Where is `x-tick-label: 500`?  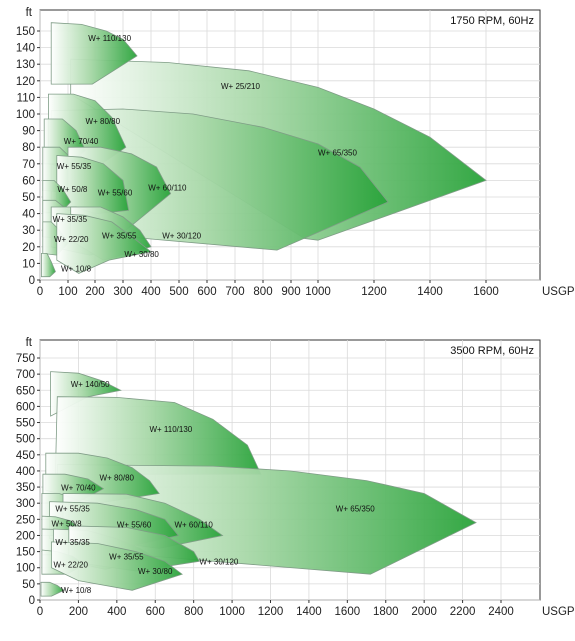 x-tick-label: 500 is located at coordinates (178, 292).